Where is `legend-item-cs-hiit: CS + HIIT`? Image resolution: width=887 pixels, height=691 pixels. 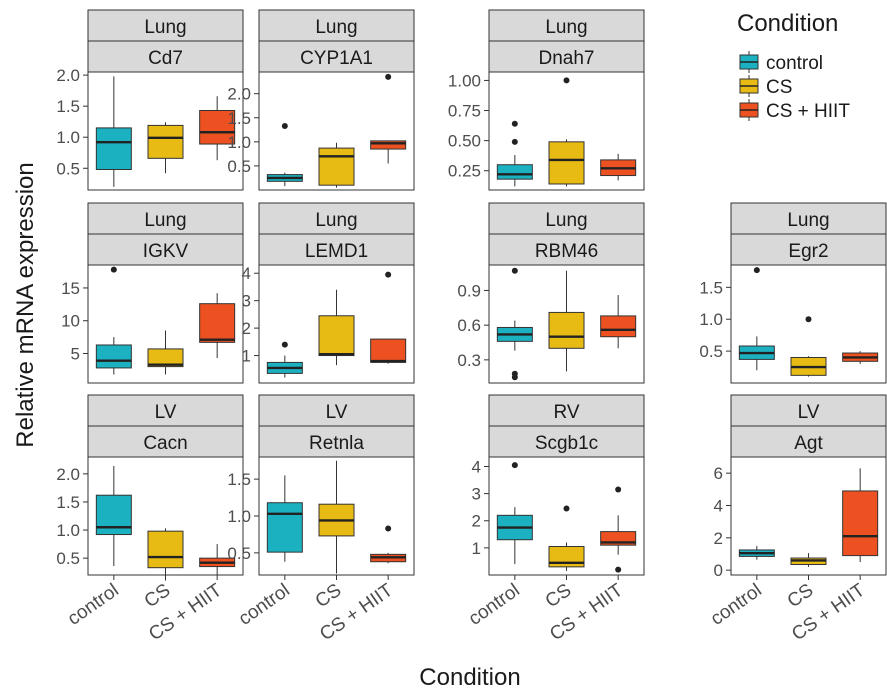 legend-item-cs-hiit: CS + HIIT is located at coordinates (794, 110).